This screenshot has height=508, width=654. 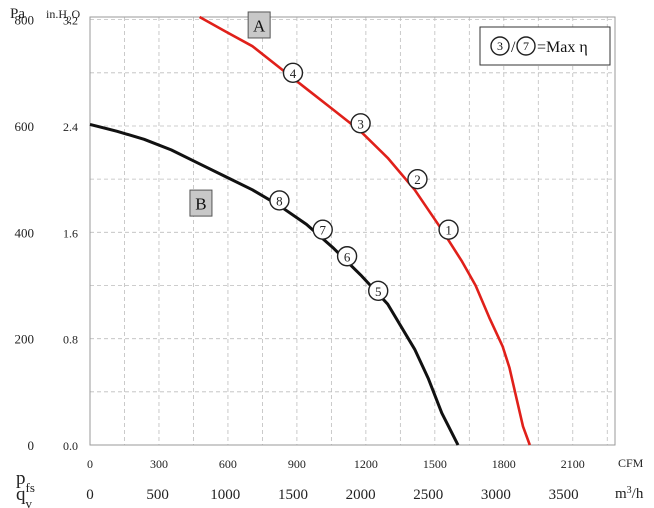 I want to click on pa-tick-label: 600, so click(x=25, y=126).